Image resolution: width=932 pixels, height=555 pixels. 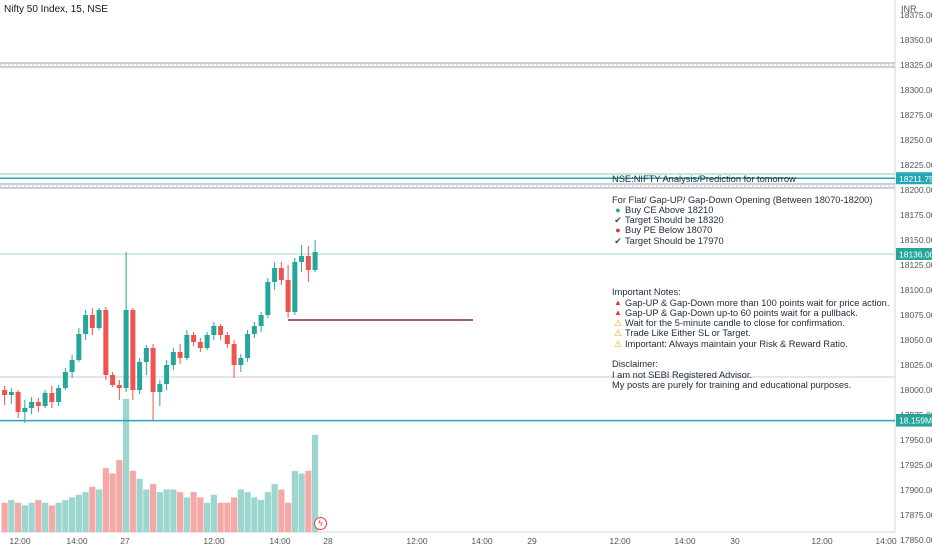 I want to click on currency-label: INR, so click(x=909, y=9).